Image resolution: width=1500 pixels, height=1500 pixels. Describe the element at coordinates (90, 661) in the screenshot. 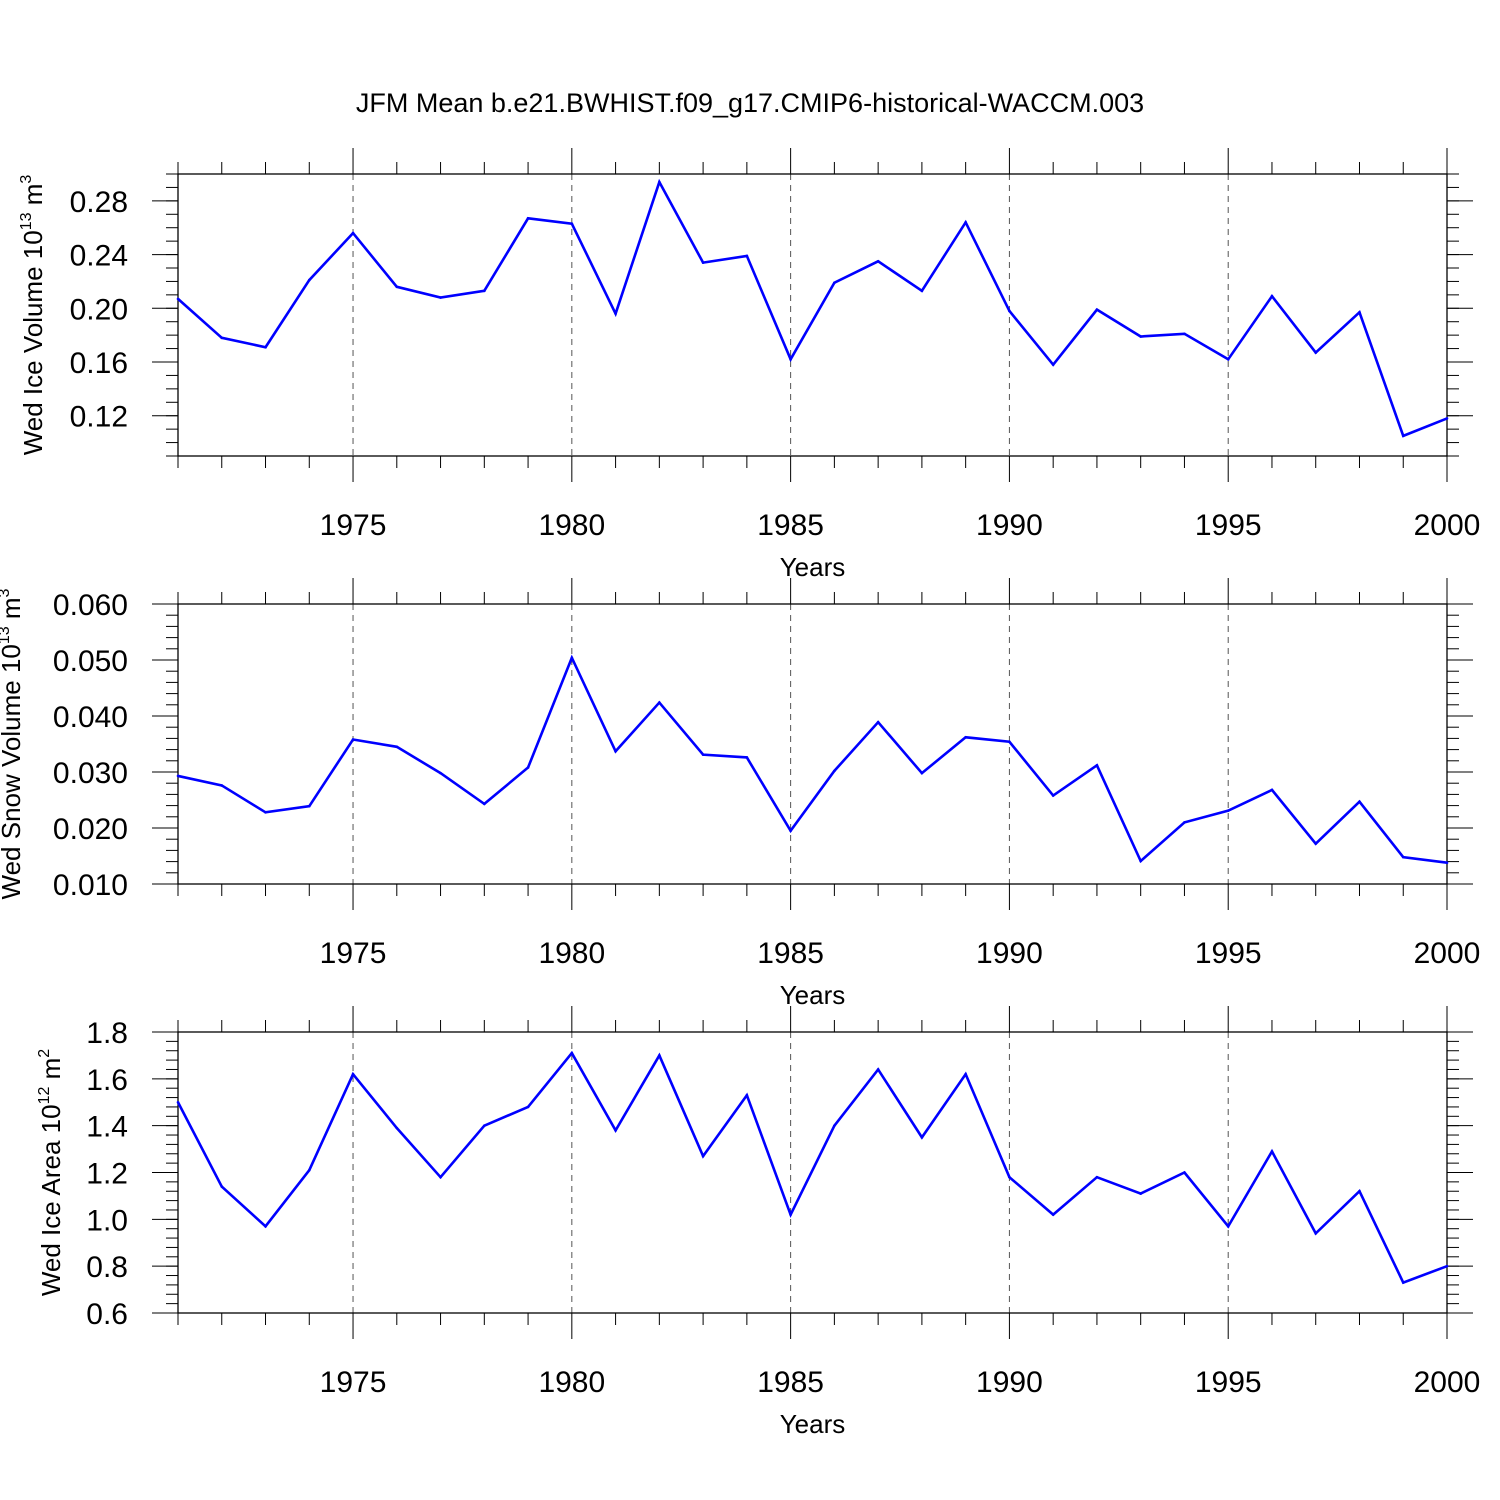

I see `y-tick-label: 0.050` at that location.